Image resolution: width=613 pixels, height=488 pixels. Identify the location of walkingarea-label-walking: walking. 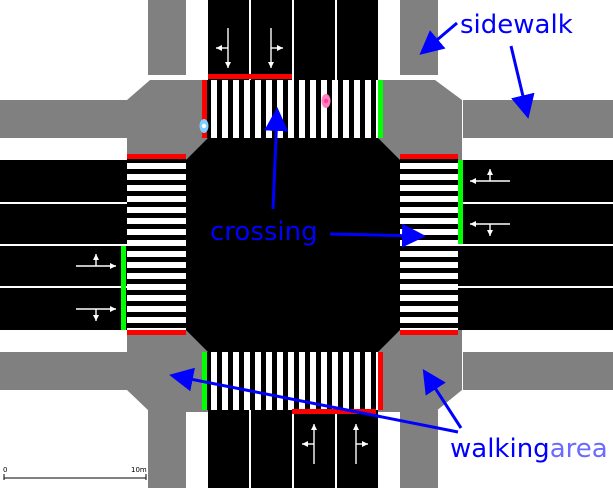
(500, 449).